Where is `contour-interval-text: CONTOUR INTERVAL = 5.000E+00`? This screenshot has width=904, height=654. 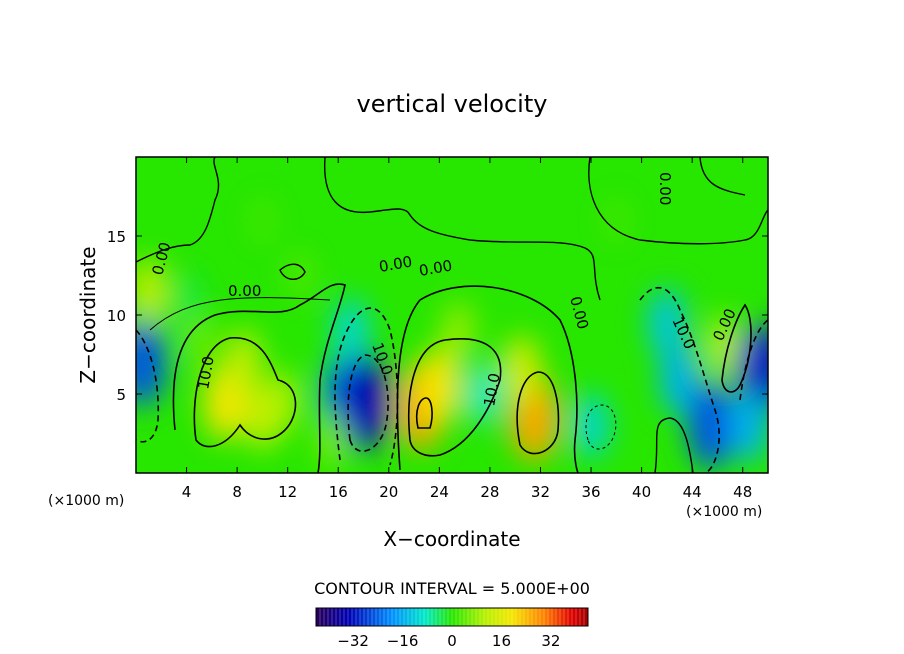 contour-interval-text: CONTOUR INTERVAL = 5.000E+00 is located at coordinates (452, 588).